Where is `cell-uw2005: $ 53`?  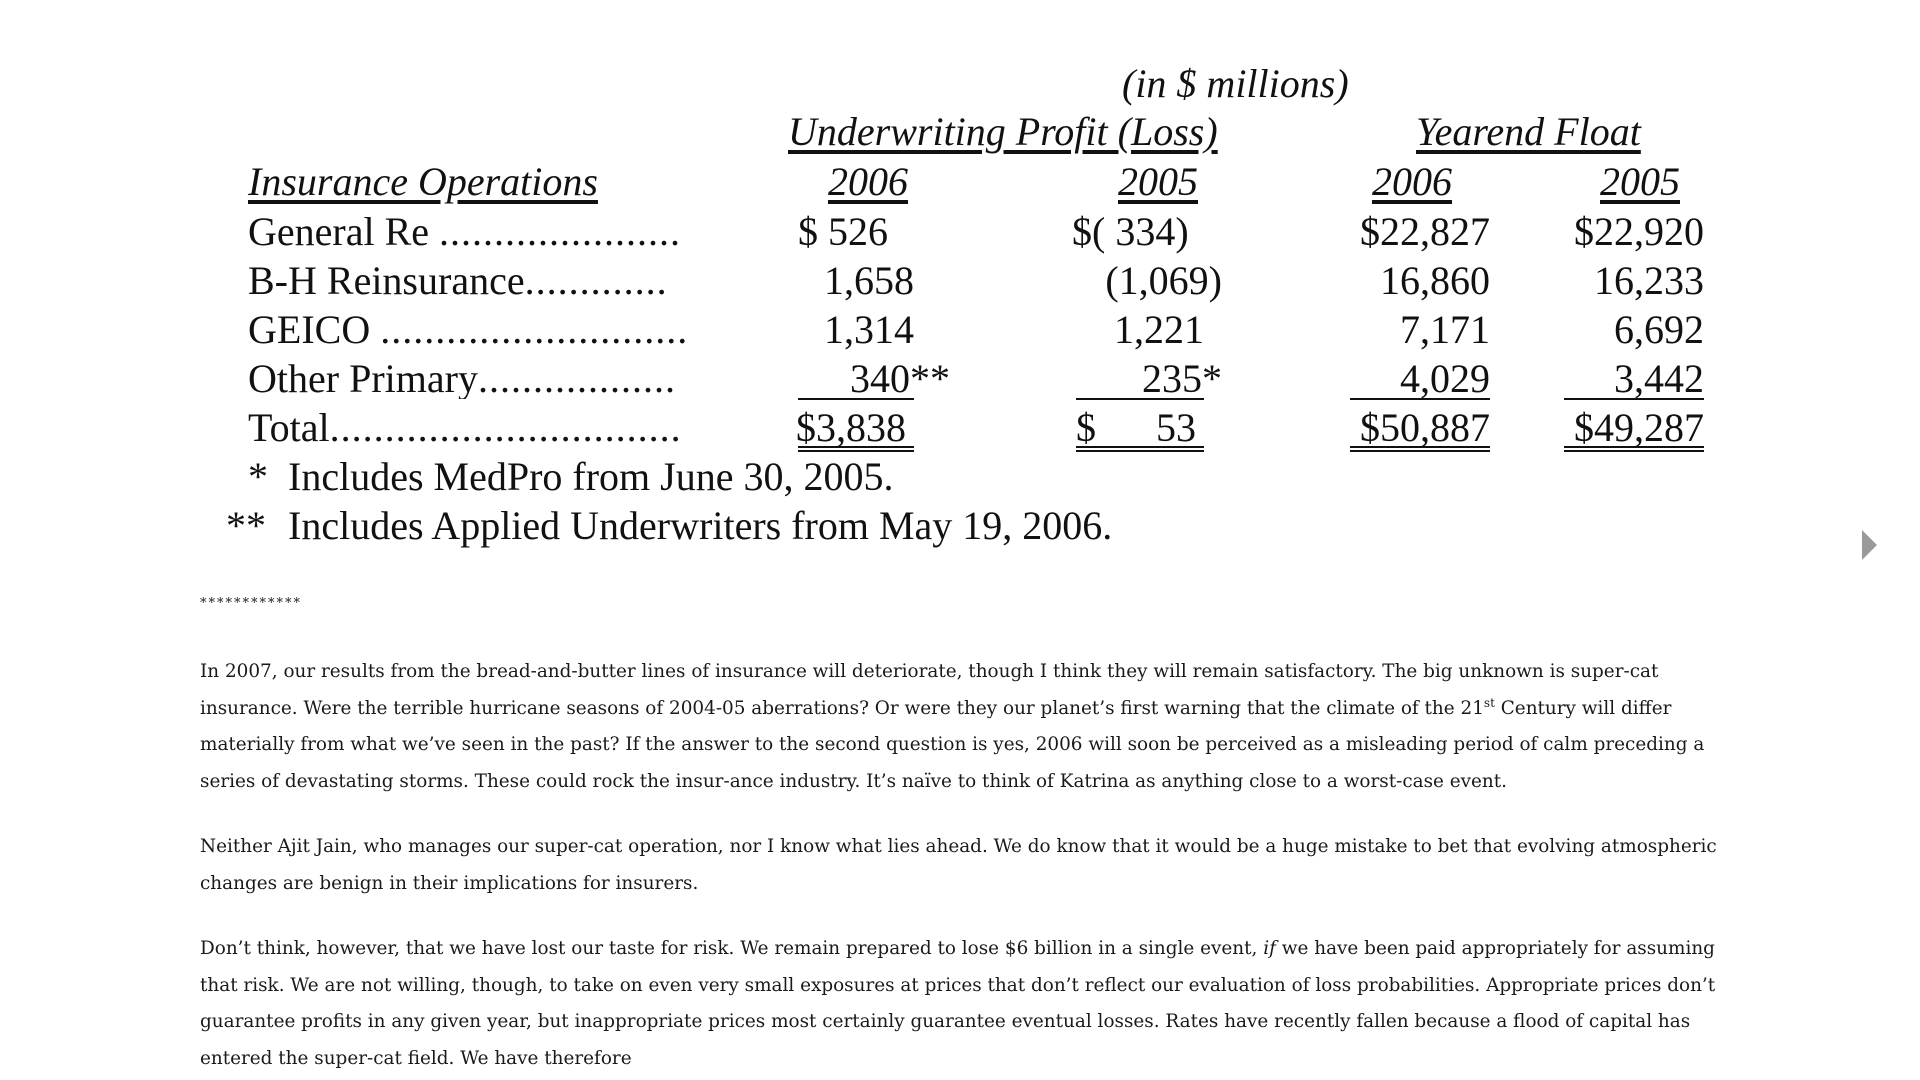
cell-uw2005: $ 53 is located at coordinates (1136, 427).